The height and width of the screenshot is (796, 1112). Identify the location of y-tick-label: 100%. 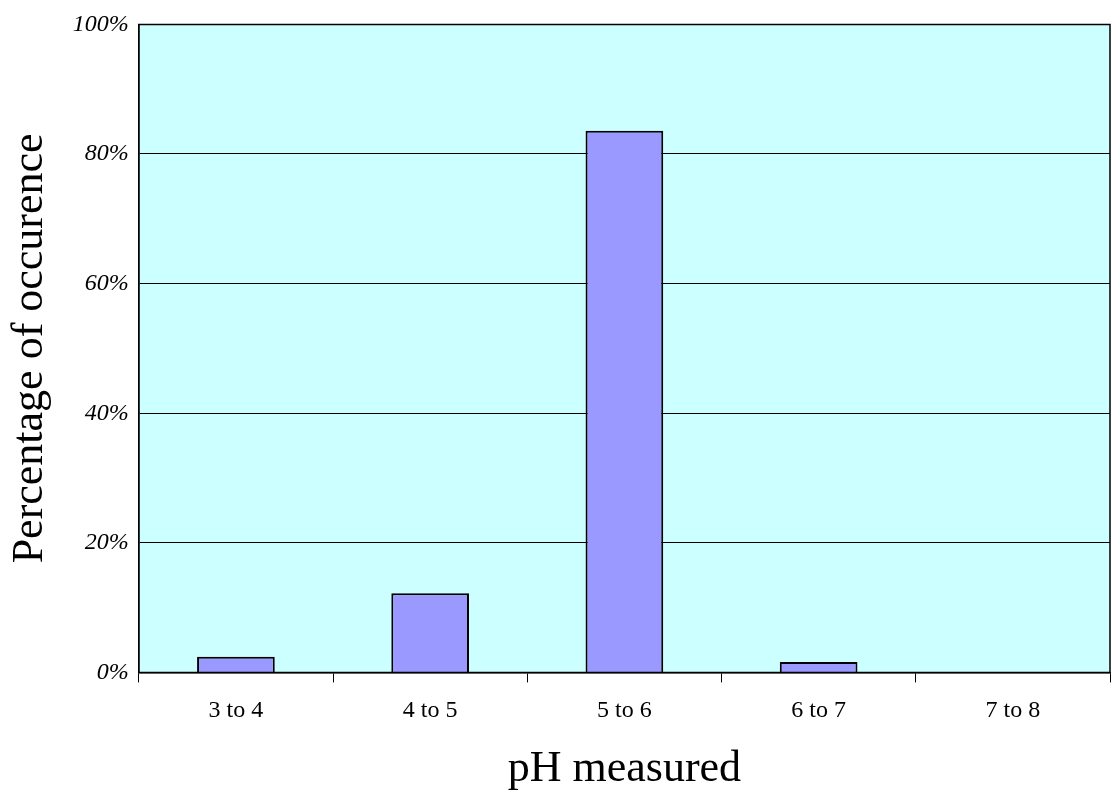
(100, 22).